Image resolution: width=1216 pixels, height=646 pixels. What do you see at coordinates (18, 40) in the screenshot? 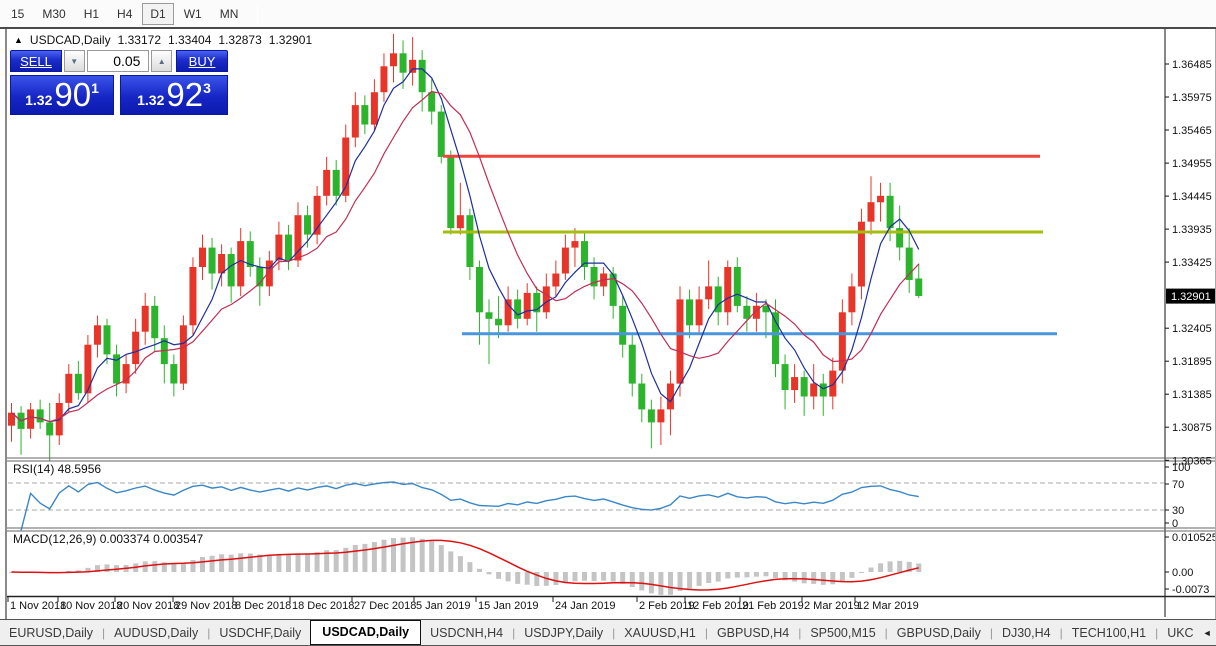
I see `collapse-panel-icon: ▲` at bounding box center [18, 40].